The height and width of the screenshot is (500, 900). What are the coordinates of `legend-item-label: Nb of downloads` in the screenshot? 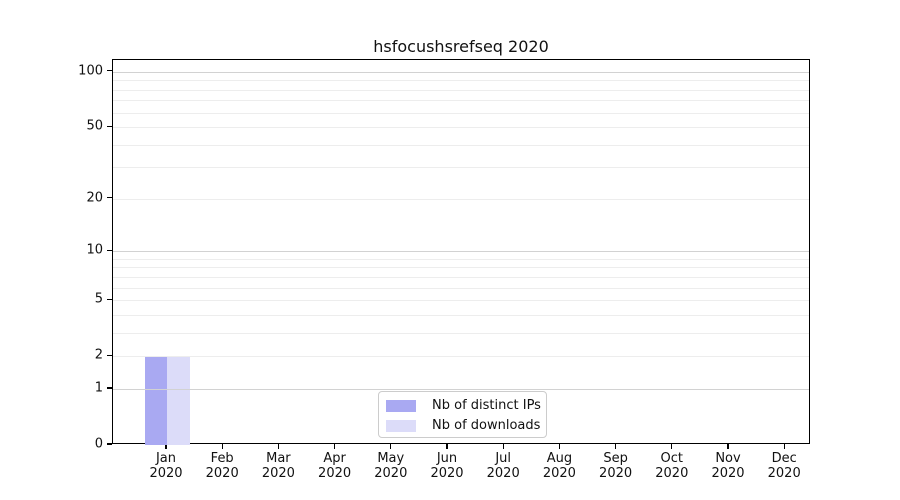 It's located at (486, 425).